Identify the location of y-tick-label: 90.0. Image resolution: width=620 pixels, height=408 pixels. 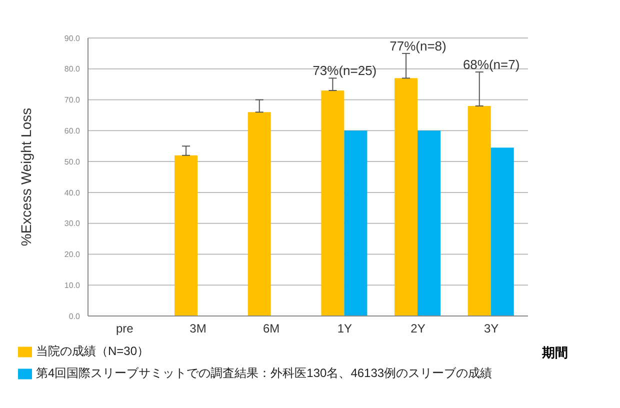
(72, 38).